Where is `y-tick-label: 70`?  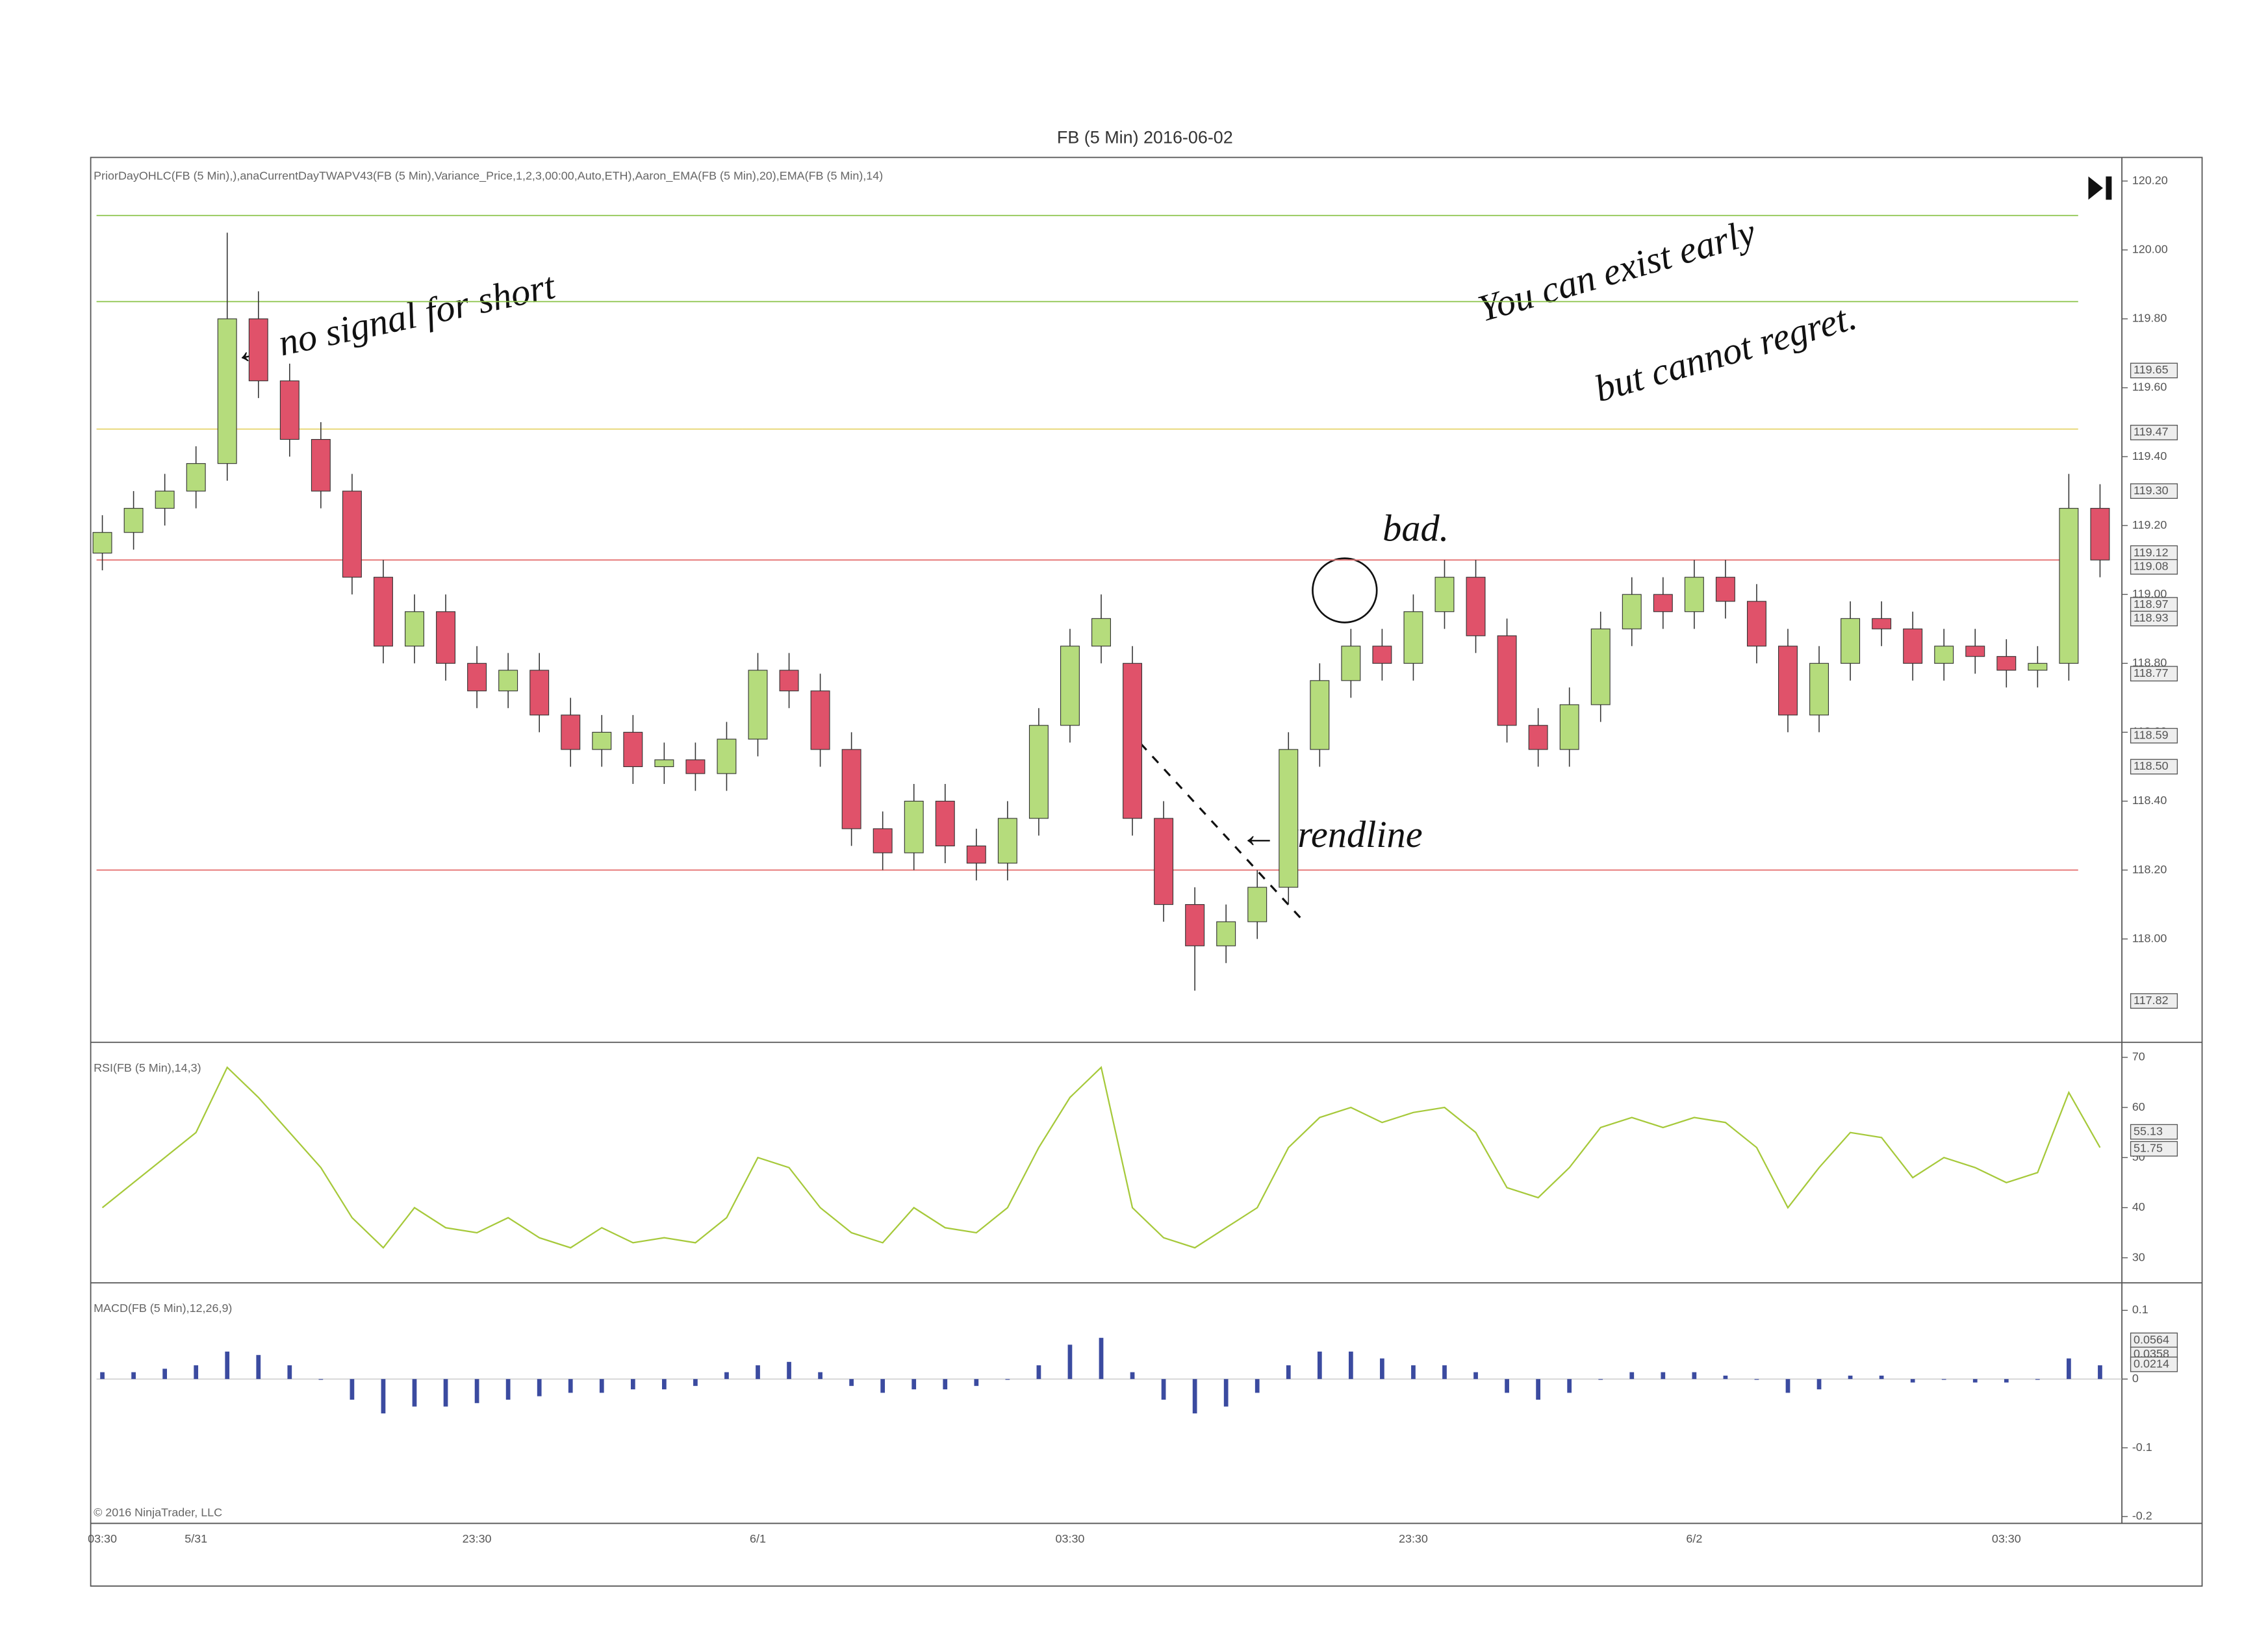
y-tick-label: 70 is located at coordinates (2138, 1056).